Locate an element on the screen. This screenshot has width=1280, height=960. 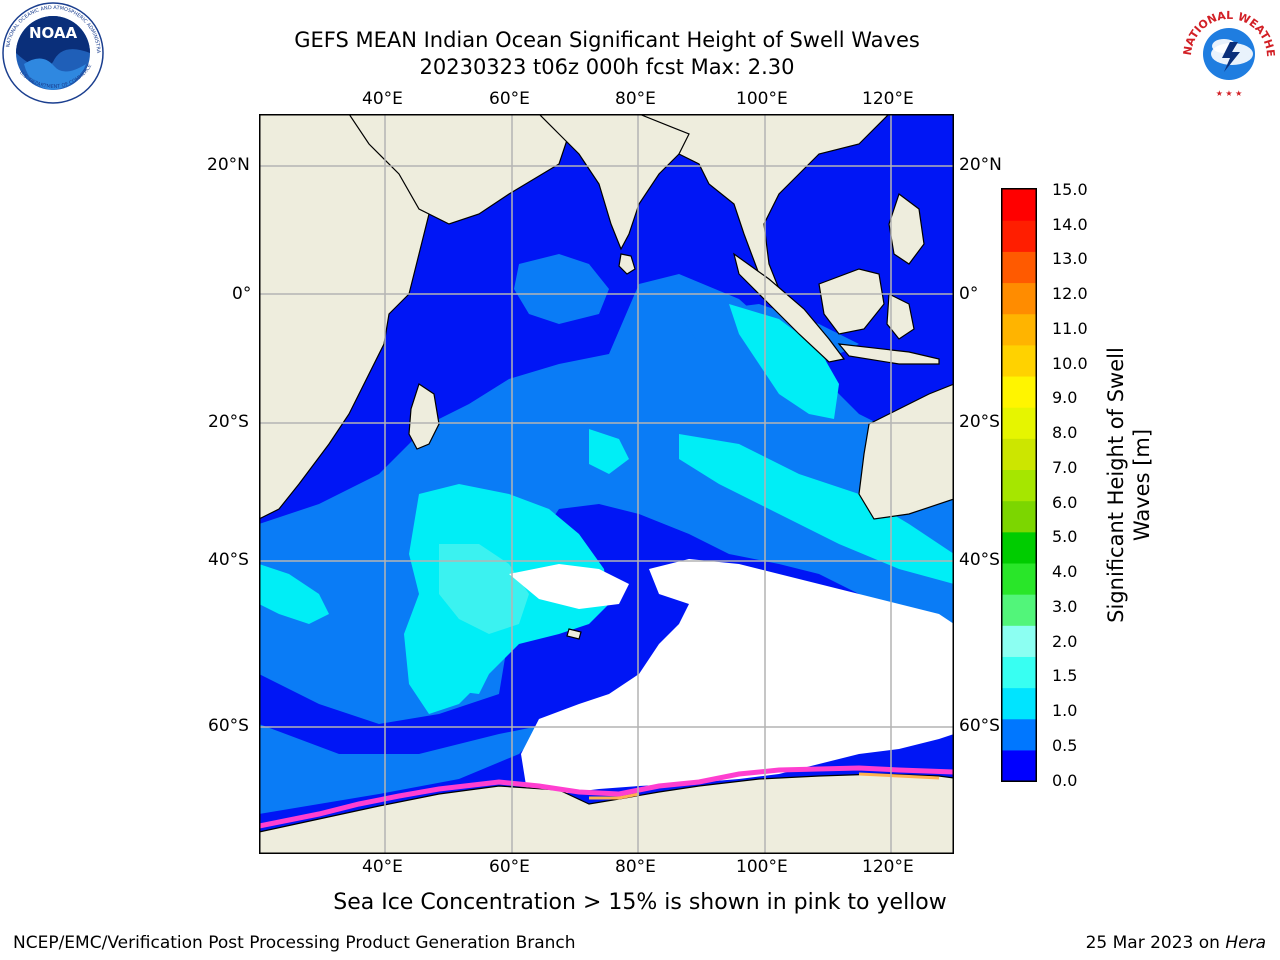
colorbar-label: 10.0 is located at coordinates (1070, 363).